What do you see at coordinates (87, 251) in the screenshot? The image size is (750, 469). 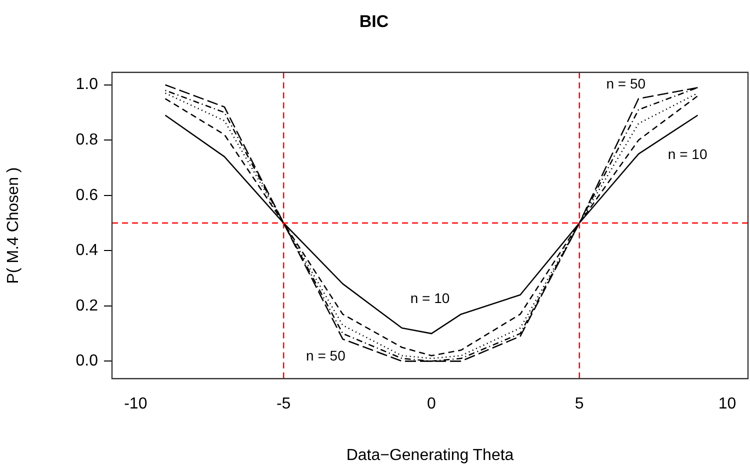 I see `y-tick-label: 0.4` at bounding box center [87, 251].